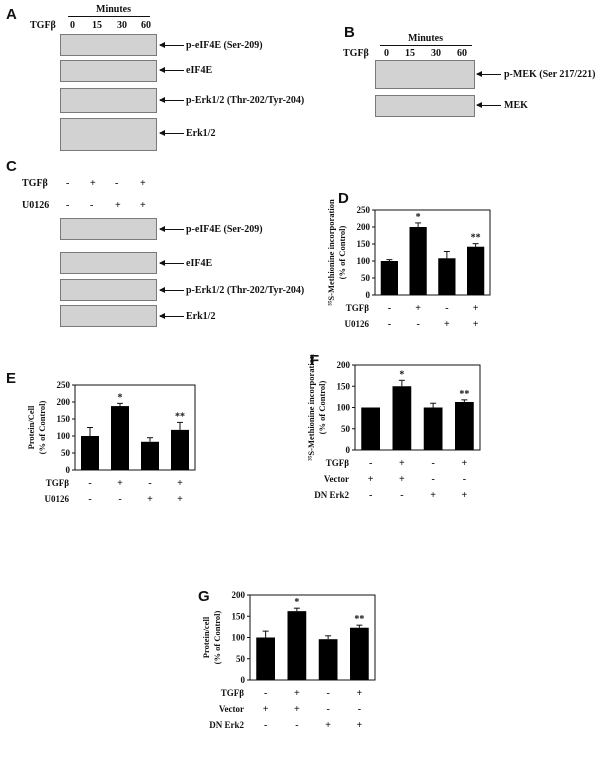  Describe the element at coordinates (331, 252) in the screenshot. I see `y-axis-label: ³⁵S-Methionine incorporation` at that location.